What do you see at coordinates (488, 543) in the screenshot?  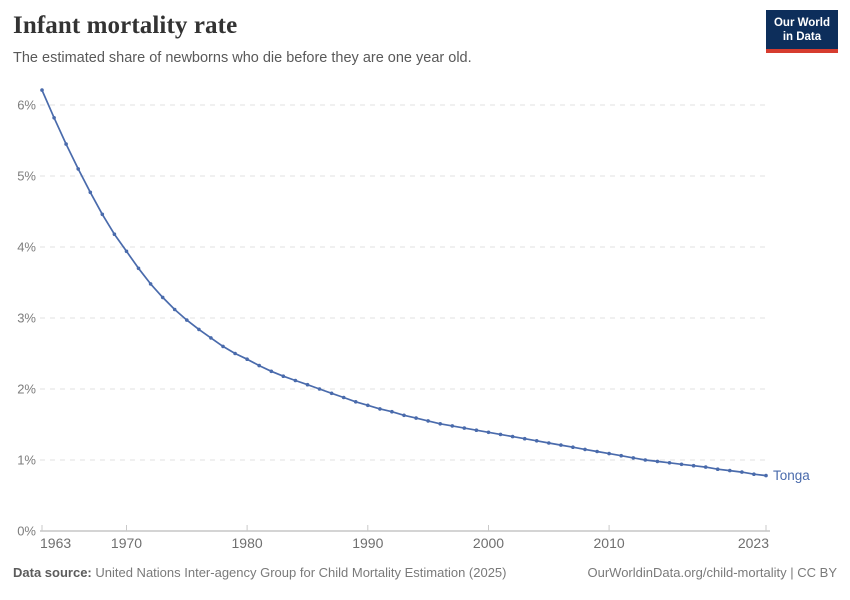 I see `x-tick-label: 2000` at bounding box center [488, 543].